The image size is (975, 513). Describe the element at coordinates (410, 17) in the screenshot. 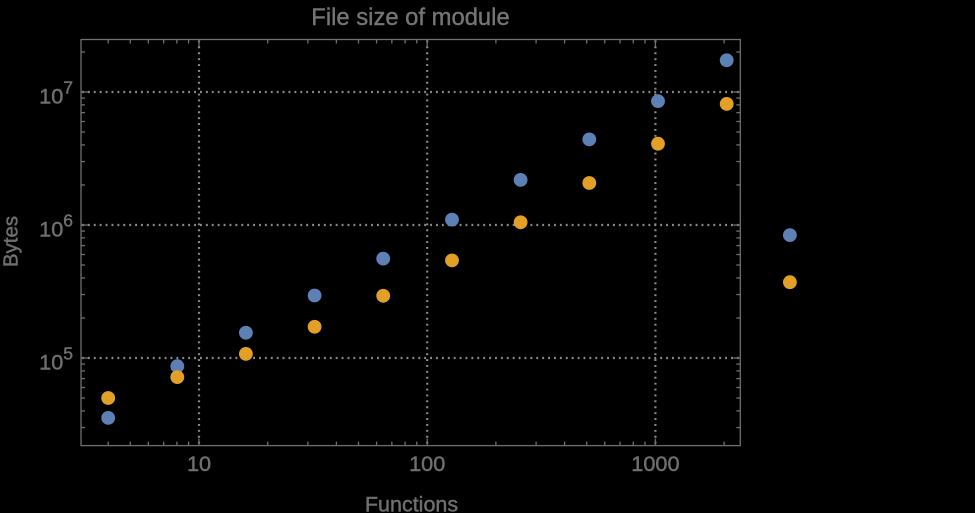

I see `svg-text: File size of module` at that location.